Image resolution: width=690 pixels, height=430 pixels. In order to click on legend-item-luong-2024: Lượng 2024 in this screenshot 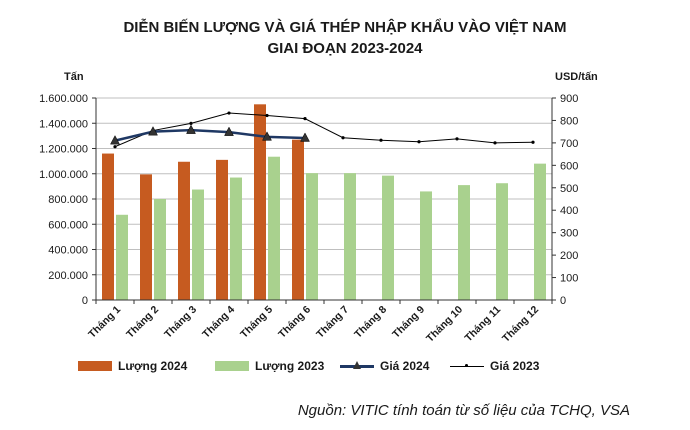, I will do `click(132, 366)`.